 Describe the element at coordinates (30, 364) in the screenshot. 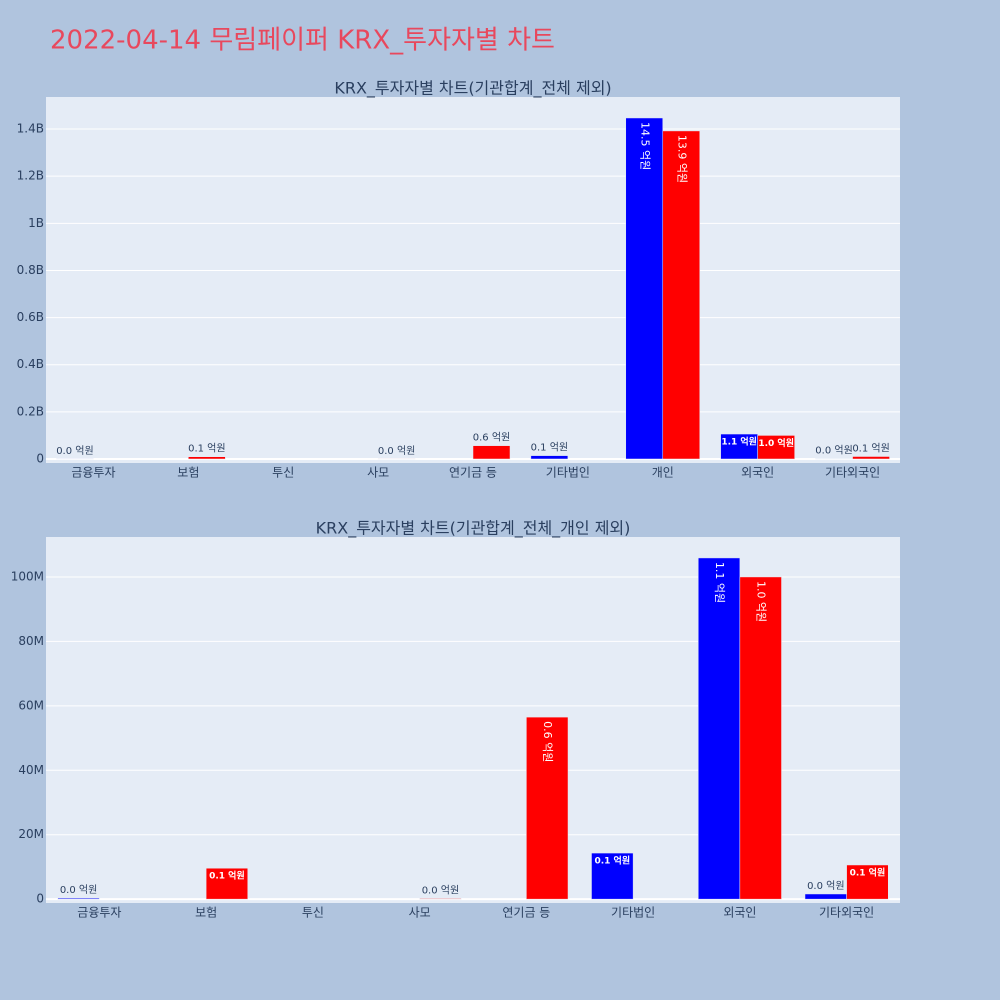

I see `y-tick-label: 0.4B` at that location.